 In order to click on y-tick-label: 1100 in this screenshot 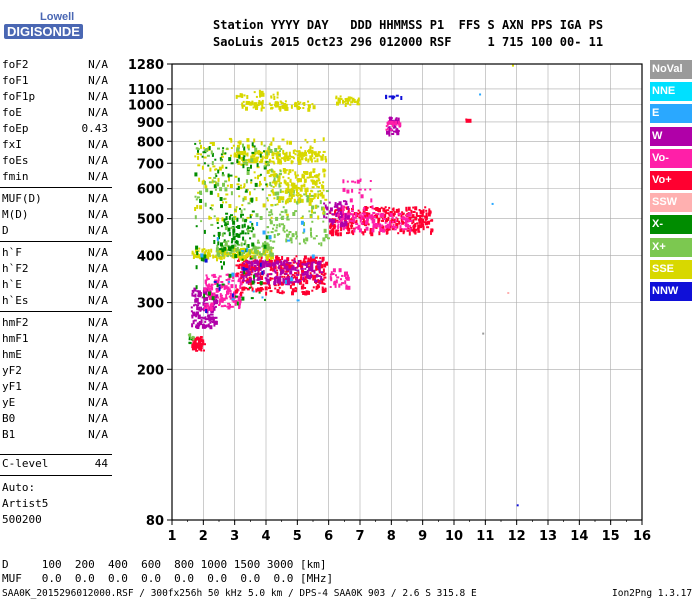, I will do `click(146, 90)`.